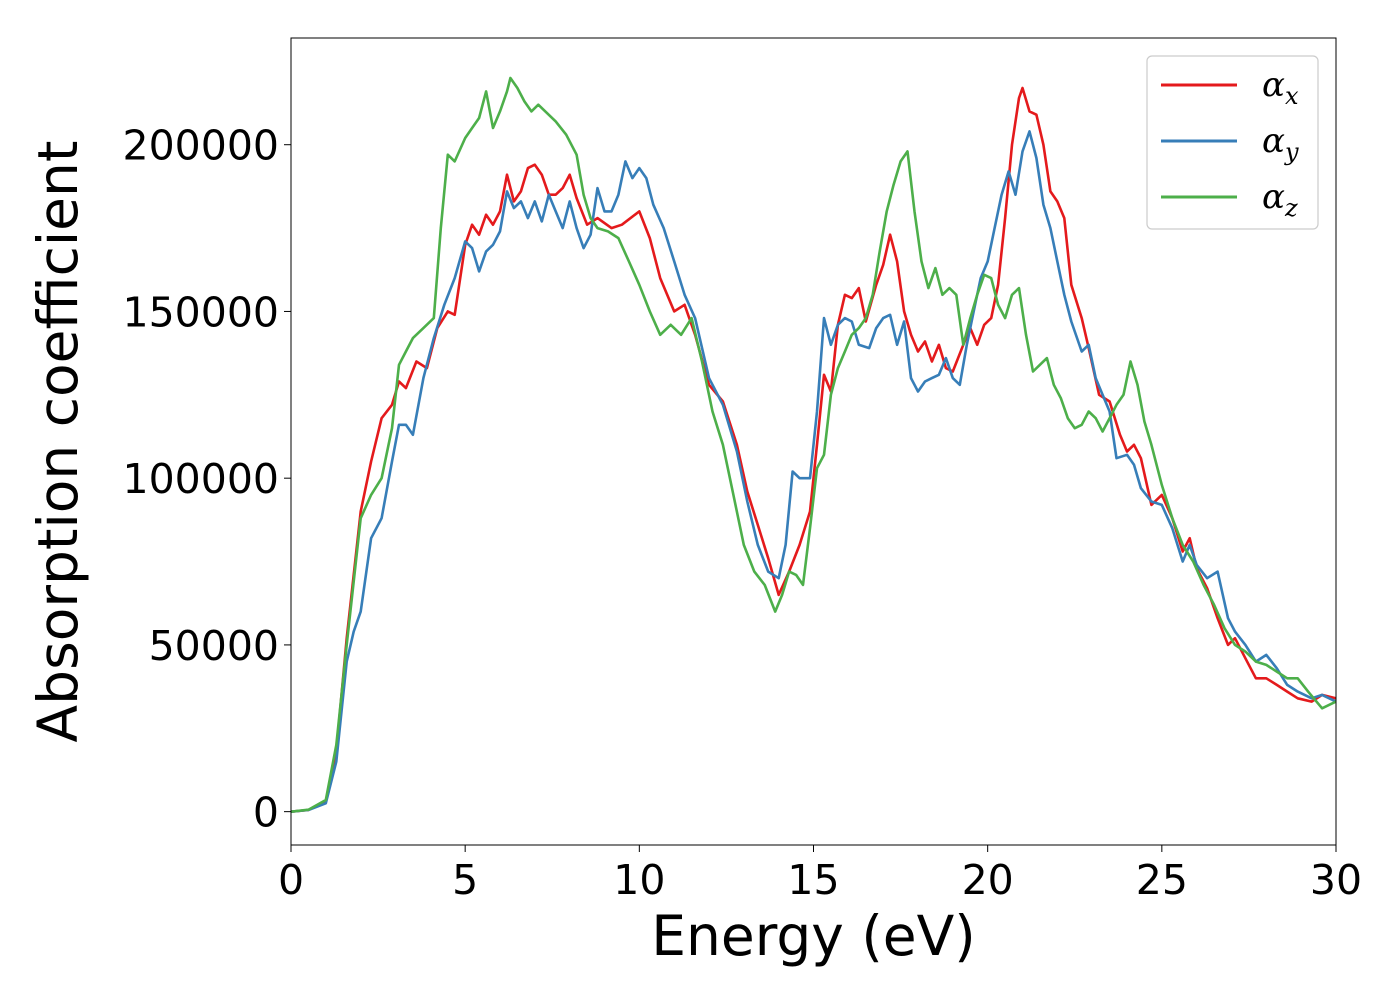 The image size is (1400, 1000). I want to click on x-tick-label: 25, so click(1162, 880).